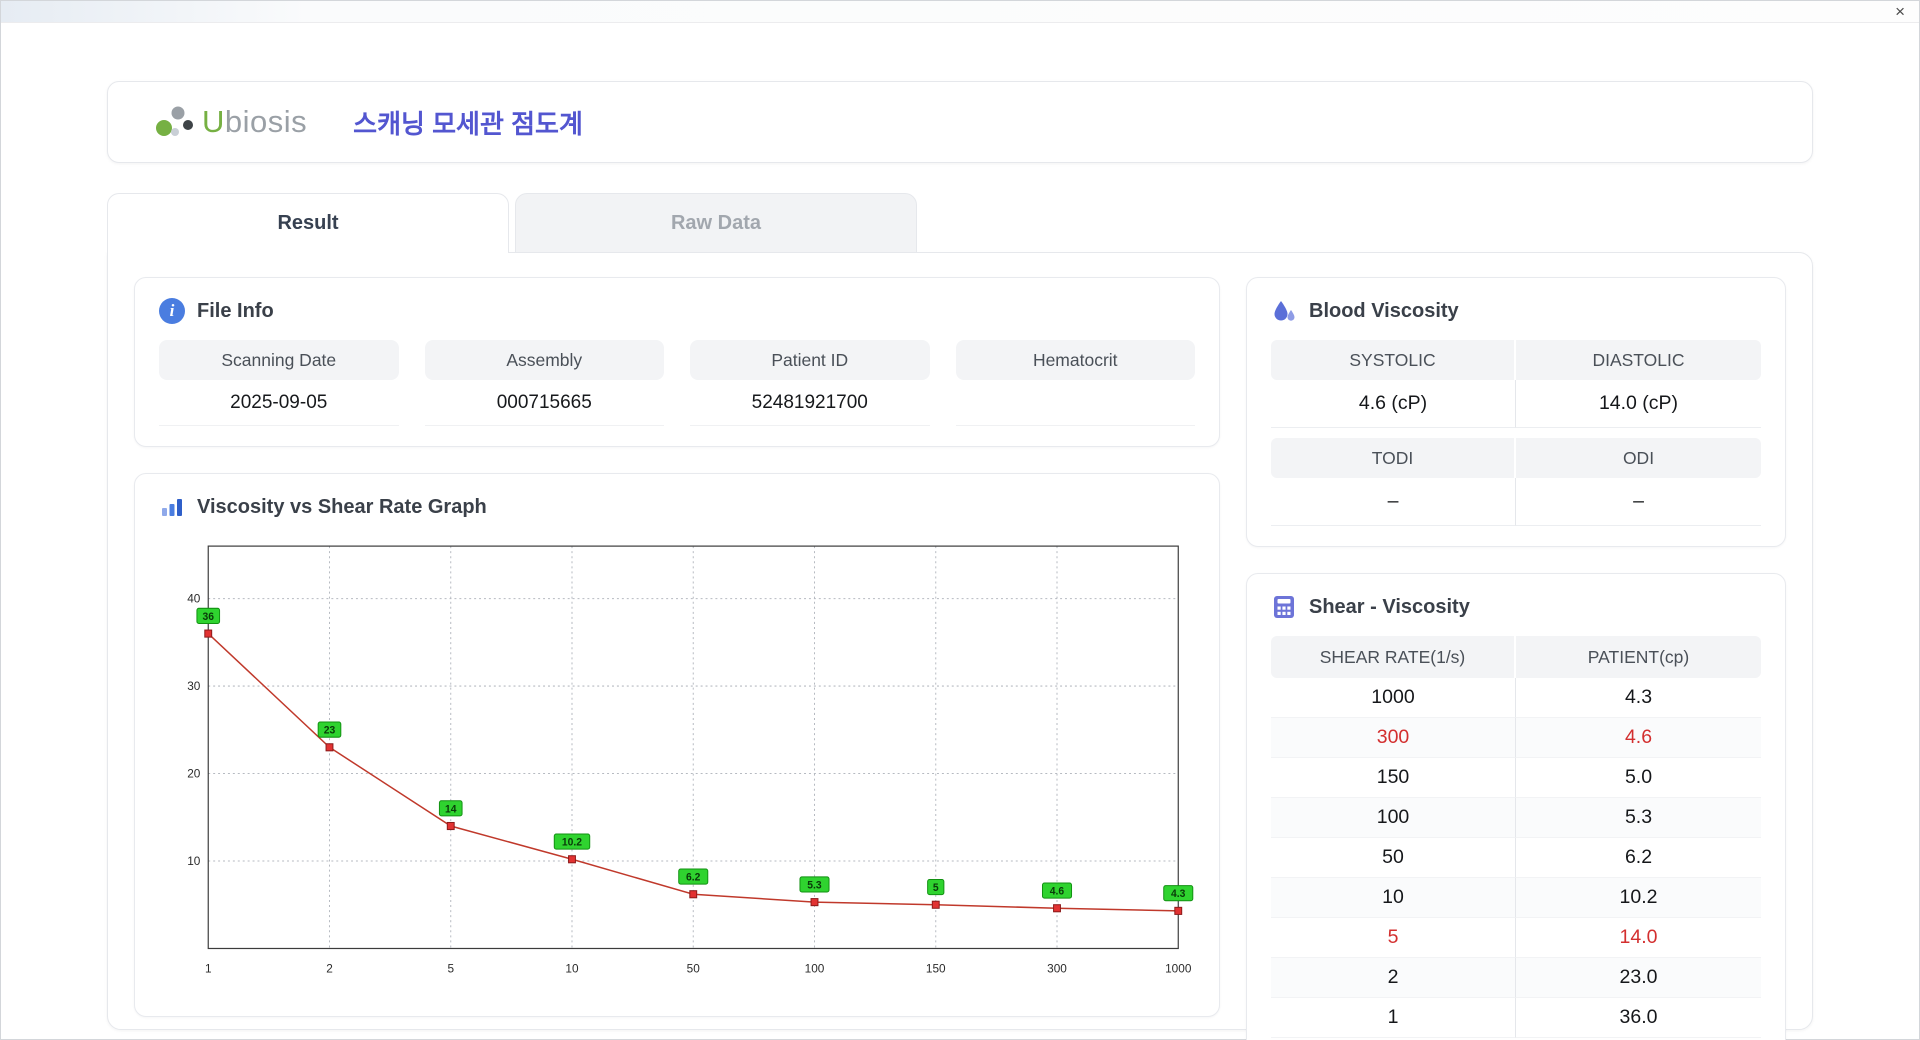 The height and width of the screenshot is (1040, 1920). I want to click on tab-raw-data: Raw Data, so click(716, 223).